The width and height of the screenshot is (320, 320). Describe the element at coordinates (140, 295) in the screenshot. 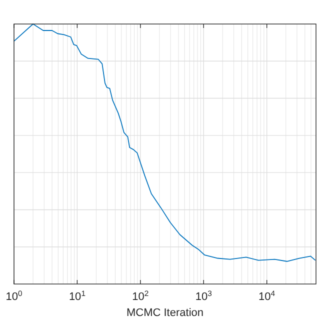

I see `x-tick-label: 10$^{2}$` at that location.